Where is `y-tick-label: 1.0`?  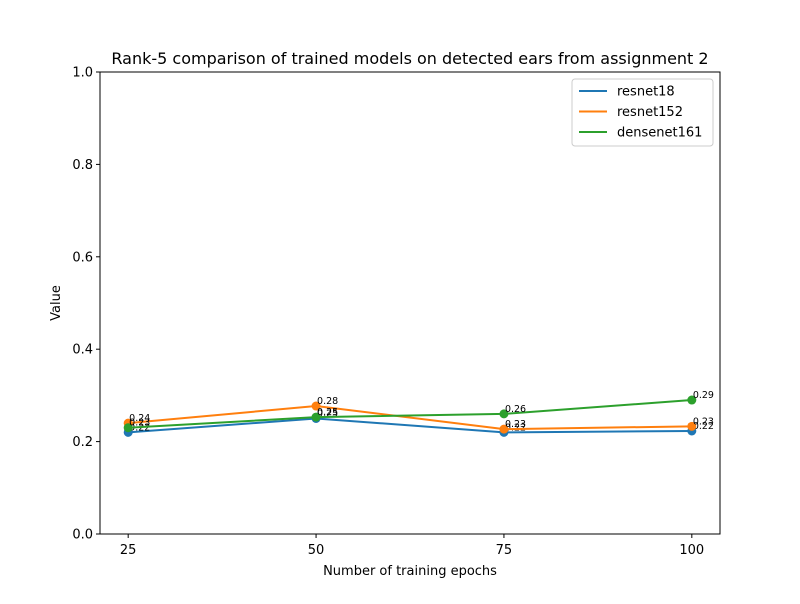
y-tick-label: 1.0 is located at coordinates (82, 73).